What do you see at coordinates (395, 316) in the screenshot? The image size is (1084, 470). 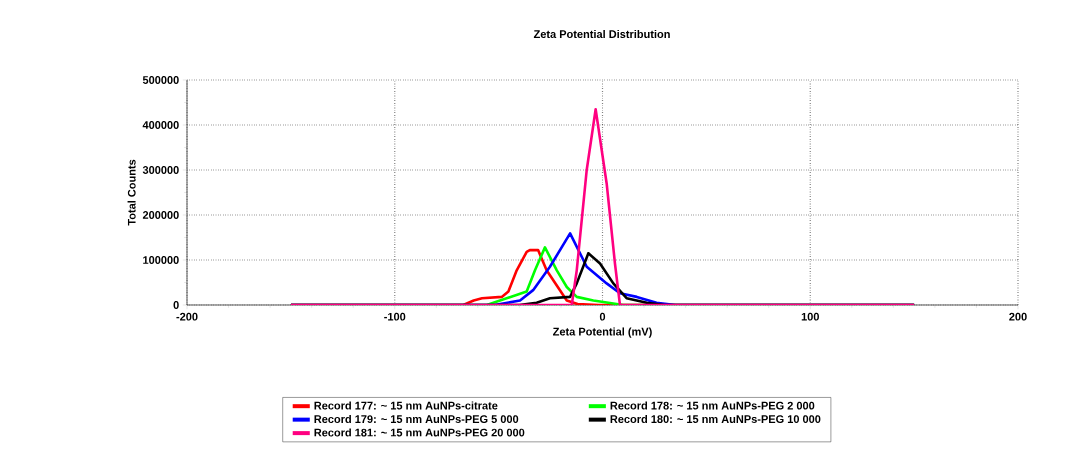 I see `x-tick-label: -100` at bounding box center [395, 316].